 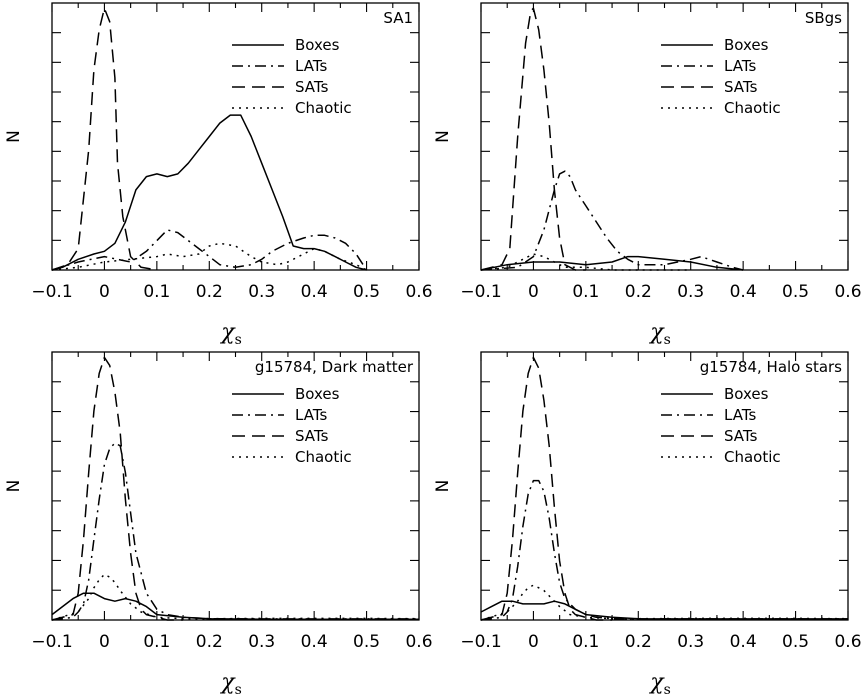 I want to click on panel-title: SA1, so click(x=398, y=18).